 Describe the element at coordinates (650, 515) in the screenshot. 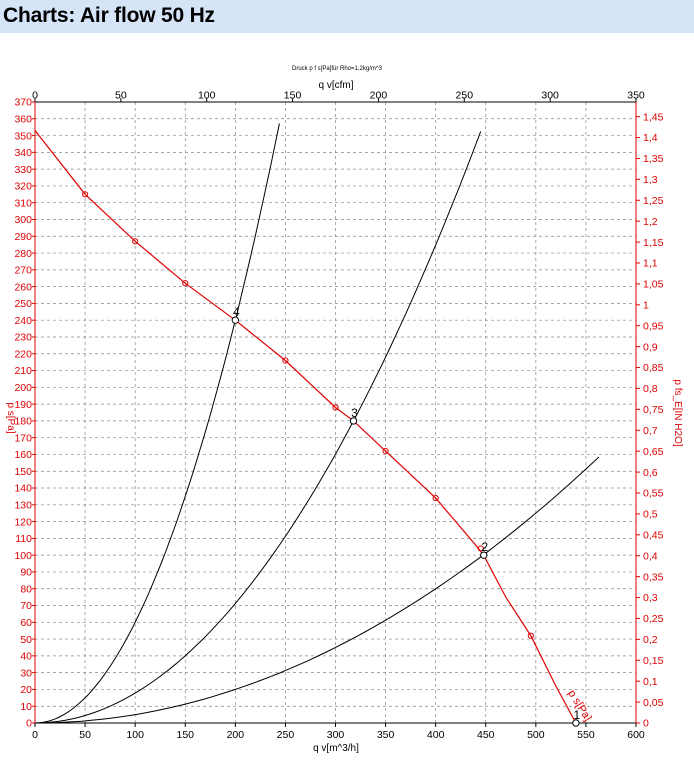

I see `y-tick-label-right: 0,5` at that location.